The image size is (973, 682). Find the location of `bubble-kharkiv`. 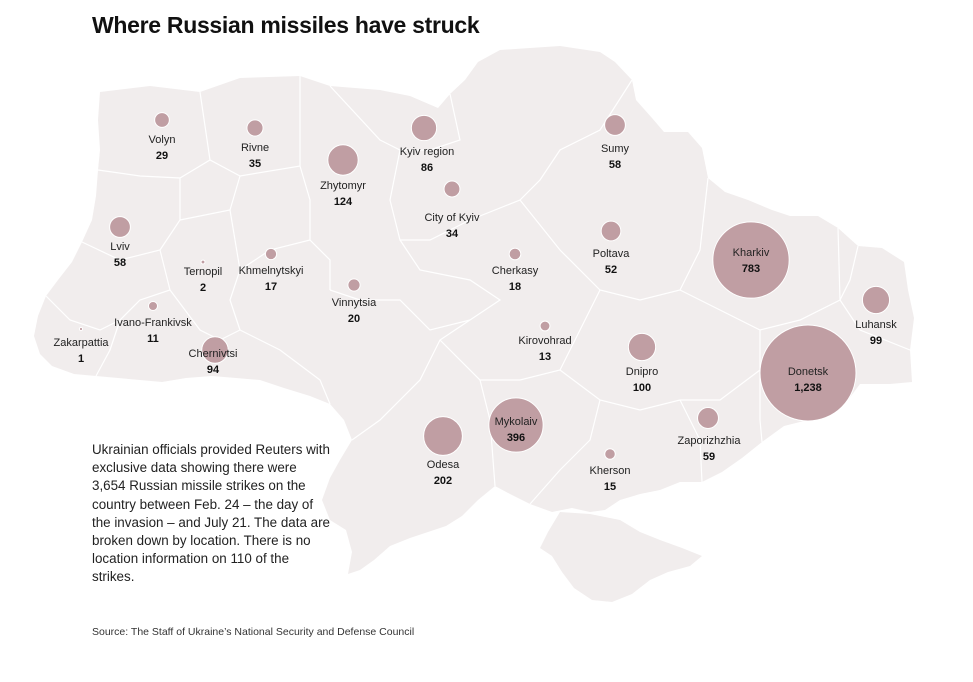

bubble-kharkiv is located at coordinates (751, 260).